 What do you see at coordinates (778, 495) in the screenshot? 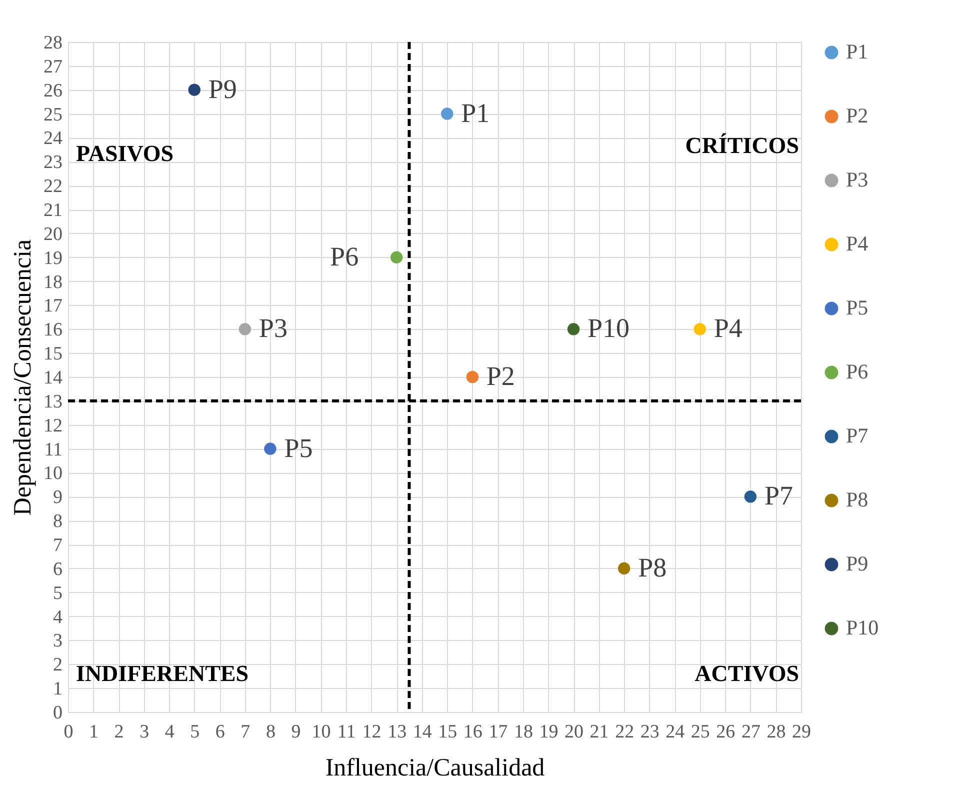
I see `text: P7` at bounding box center [778, 495].